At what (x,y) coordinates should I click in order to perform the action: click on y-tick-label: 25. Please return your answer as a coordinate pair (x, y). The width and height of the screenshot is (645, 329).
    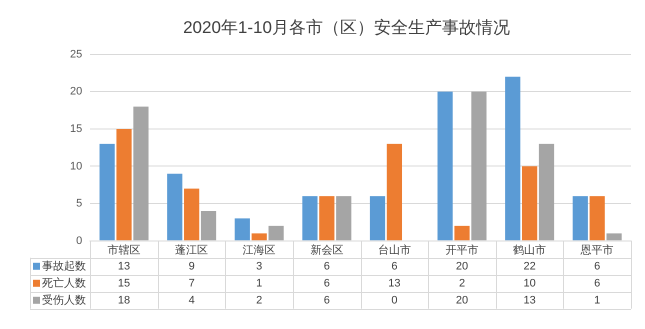
    Looking at the image, I should click on (76, 54).